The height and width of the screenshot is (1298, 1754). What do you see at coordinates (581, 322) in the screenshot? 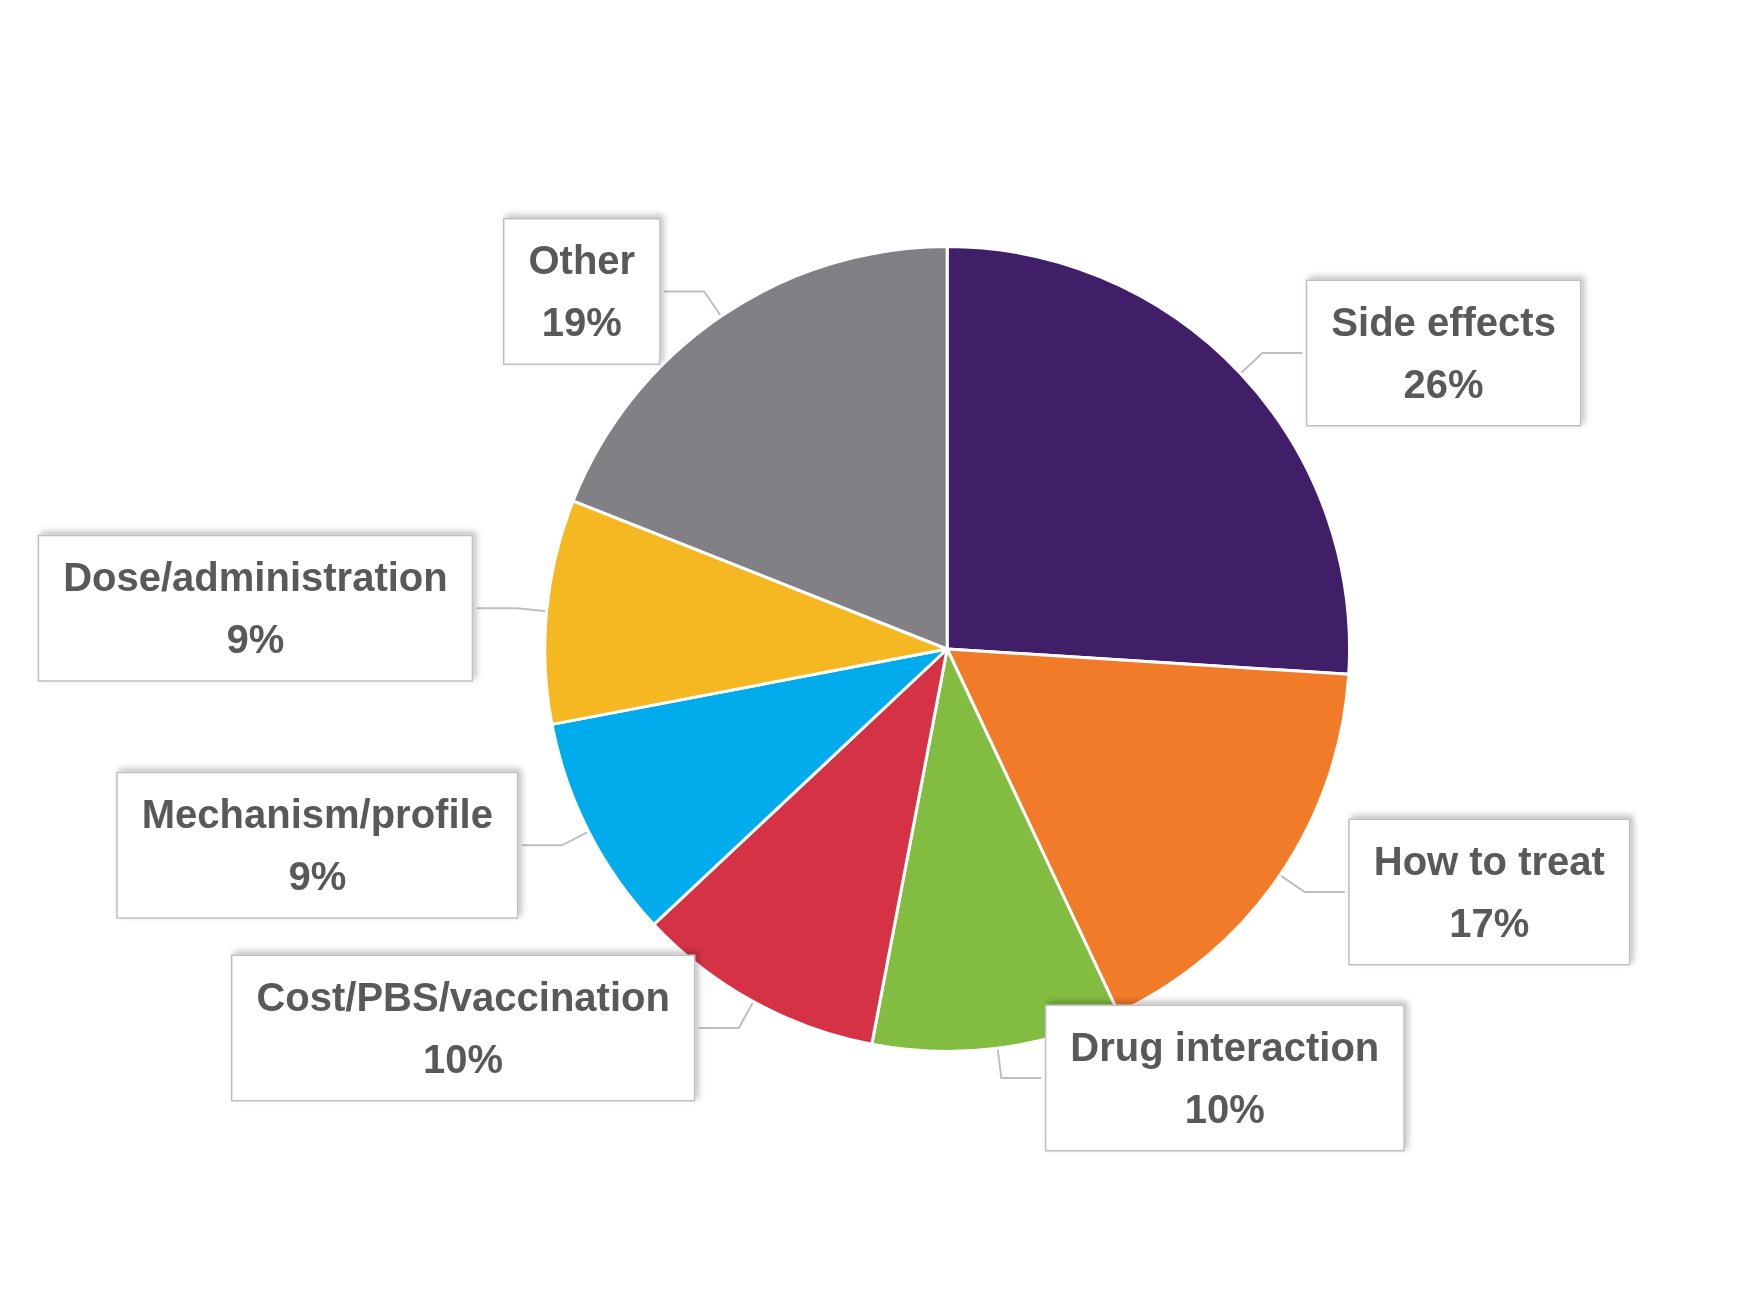
I see `data-label: 19%` at bounding box center [581, 322].